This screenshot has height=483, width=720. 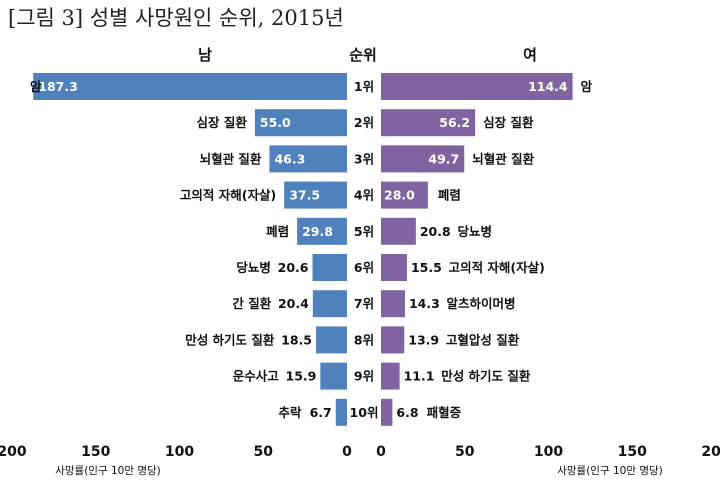 I want to click on male-value-label: 29.8, so click(x=317, y=231).